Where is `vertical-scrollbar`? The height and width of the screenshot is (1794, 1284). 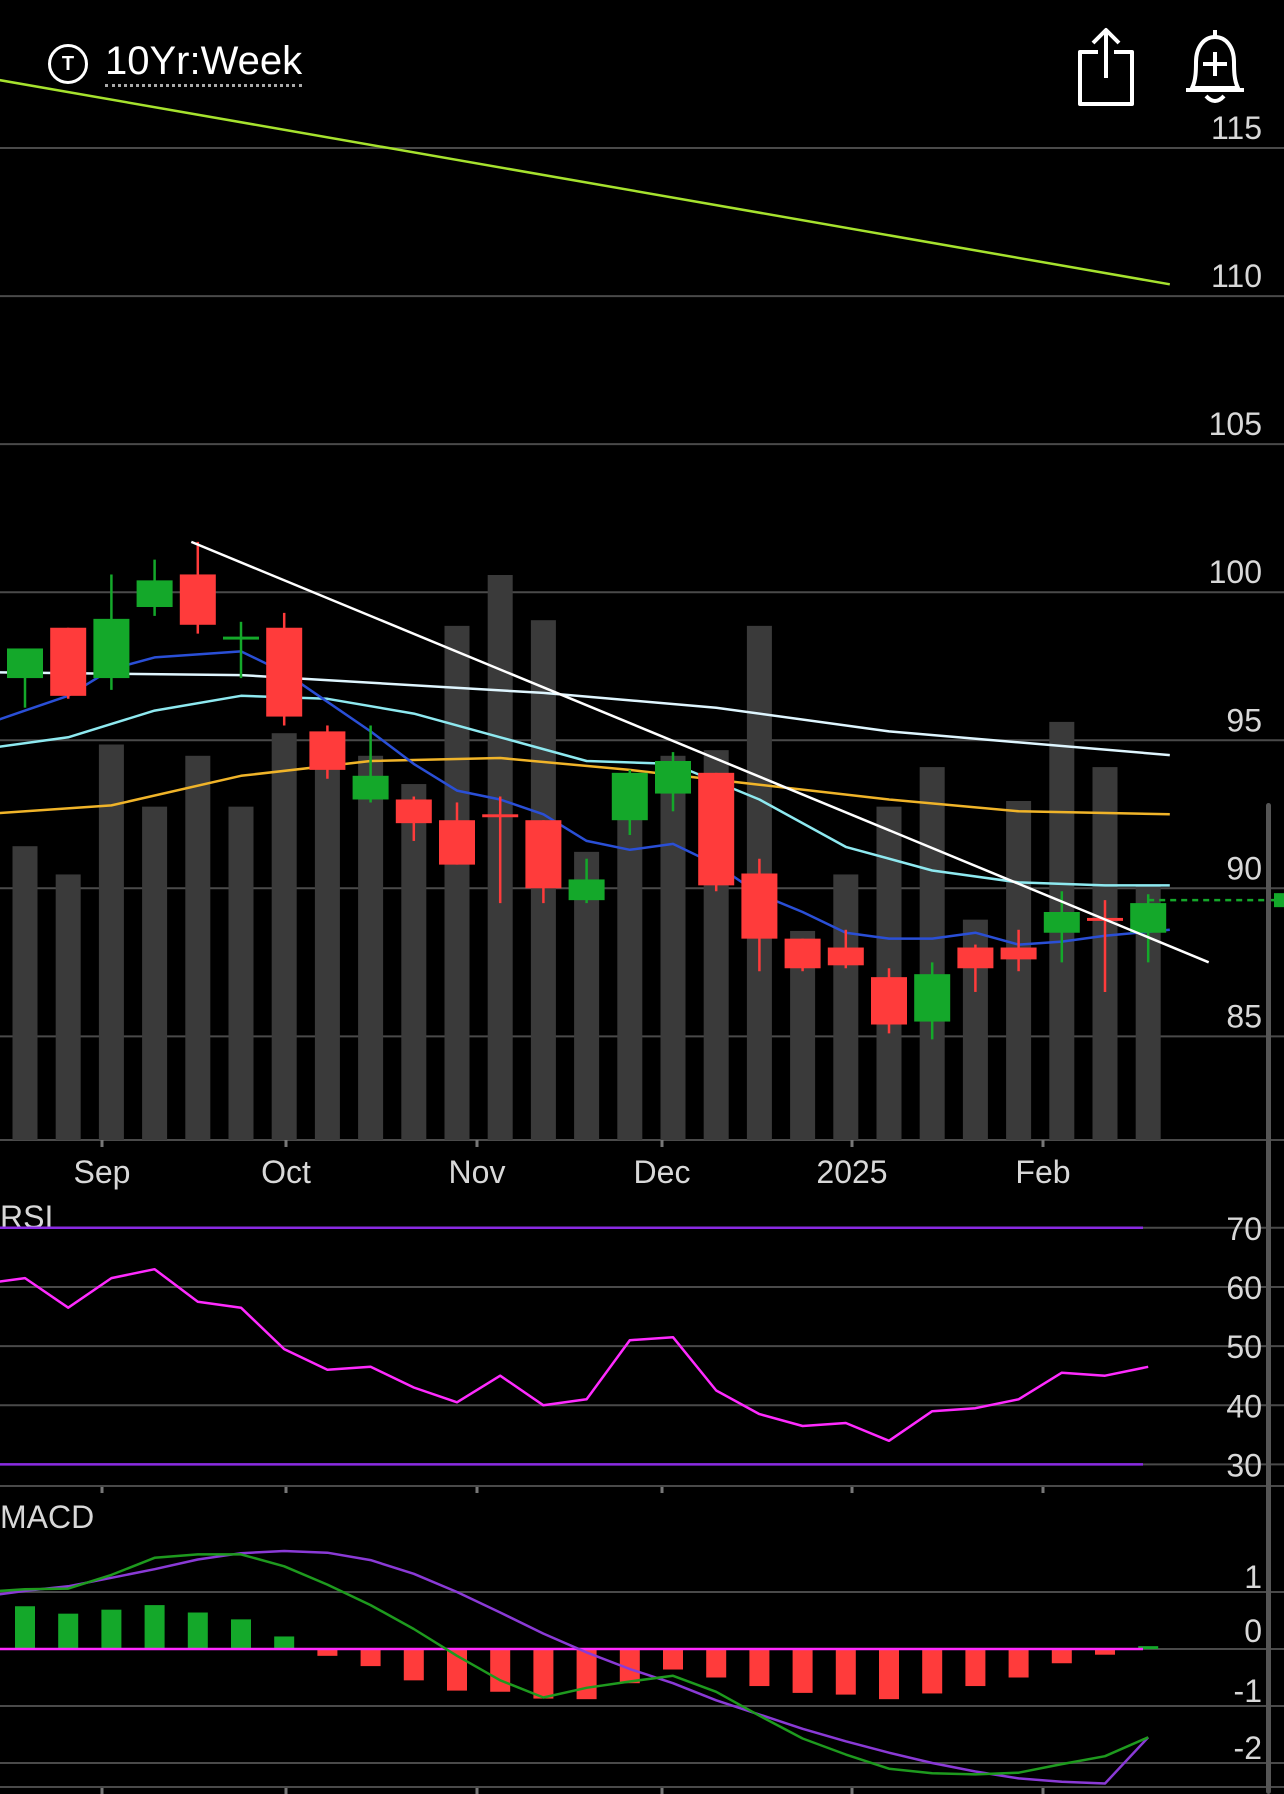 vertical-scrollbar is located at coordinates (1268, 1298).